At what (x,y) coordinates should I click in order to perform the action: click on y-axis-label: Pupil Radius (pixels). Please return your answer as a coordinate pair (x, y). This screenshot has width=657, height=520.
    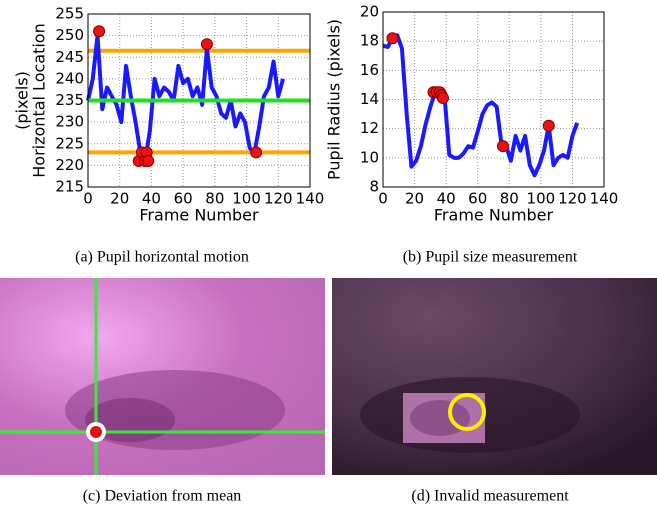
    Looking at the image, I should click on (334, 99).